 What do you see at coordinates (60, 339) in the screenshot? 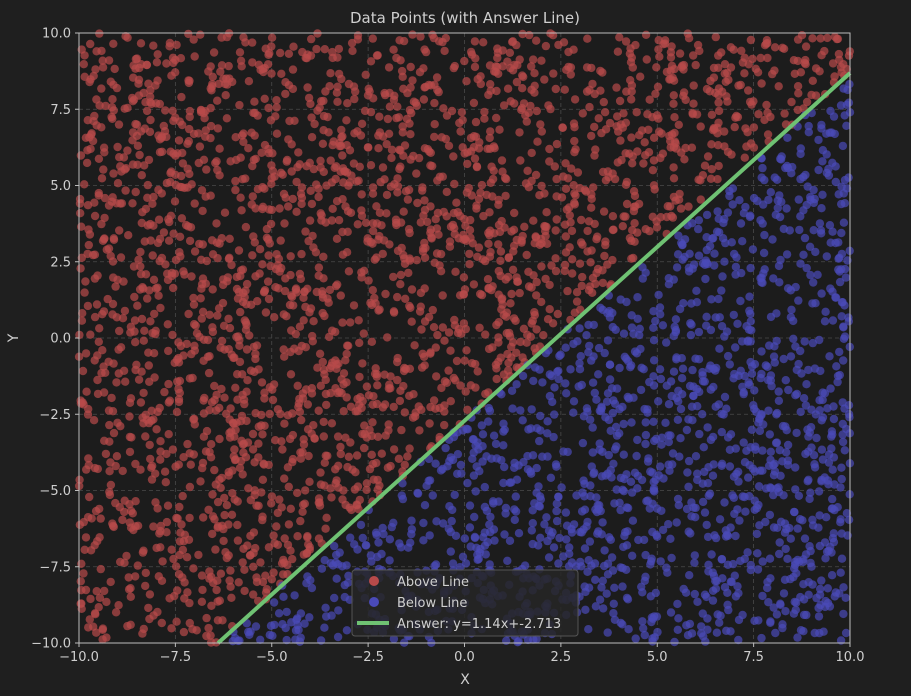
I see `y-tick-label: 0.0` at bounding box center [60, 339].